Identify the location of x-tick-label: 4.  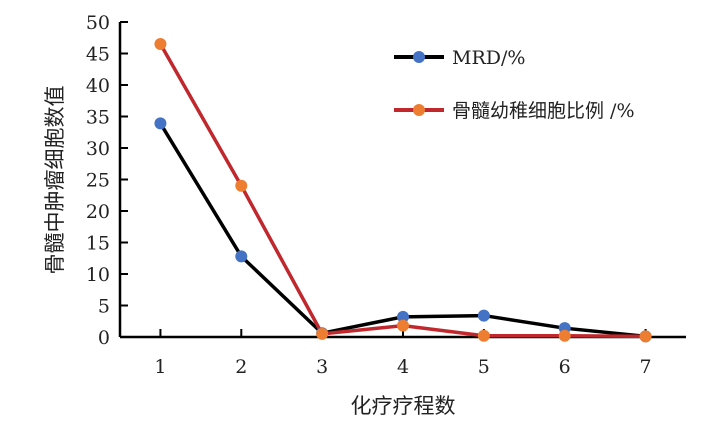
(403, 367).